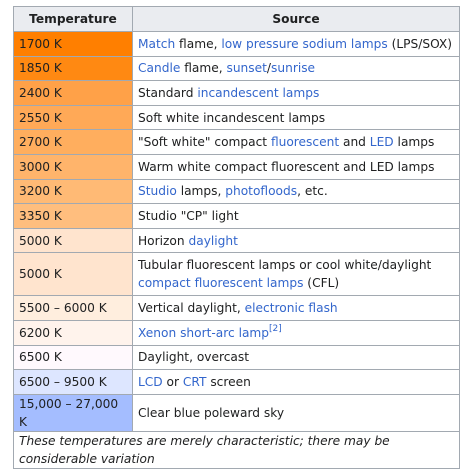  What do you see at coordinates (73, 412) in the screenshot?
I see `temperature-cell: 15,000 – 27,000 K` at bounding box center [73, 412].